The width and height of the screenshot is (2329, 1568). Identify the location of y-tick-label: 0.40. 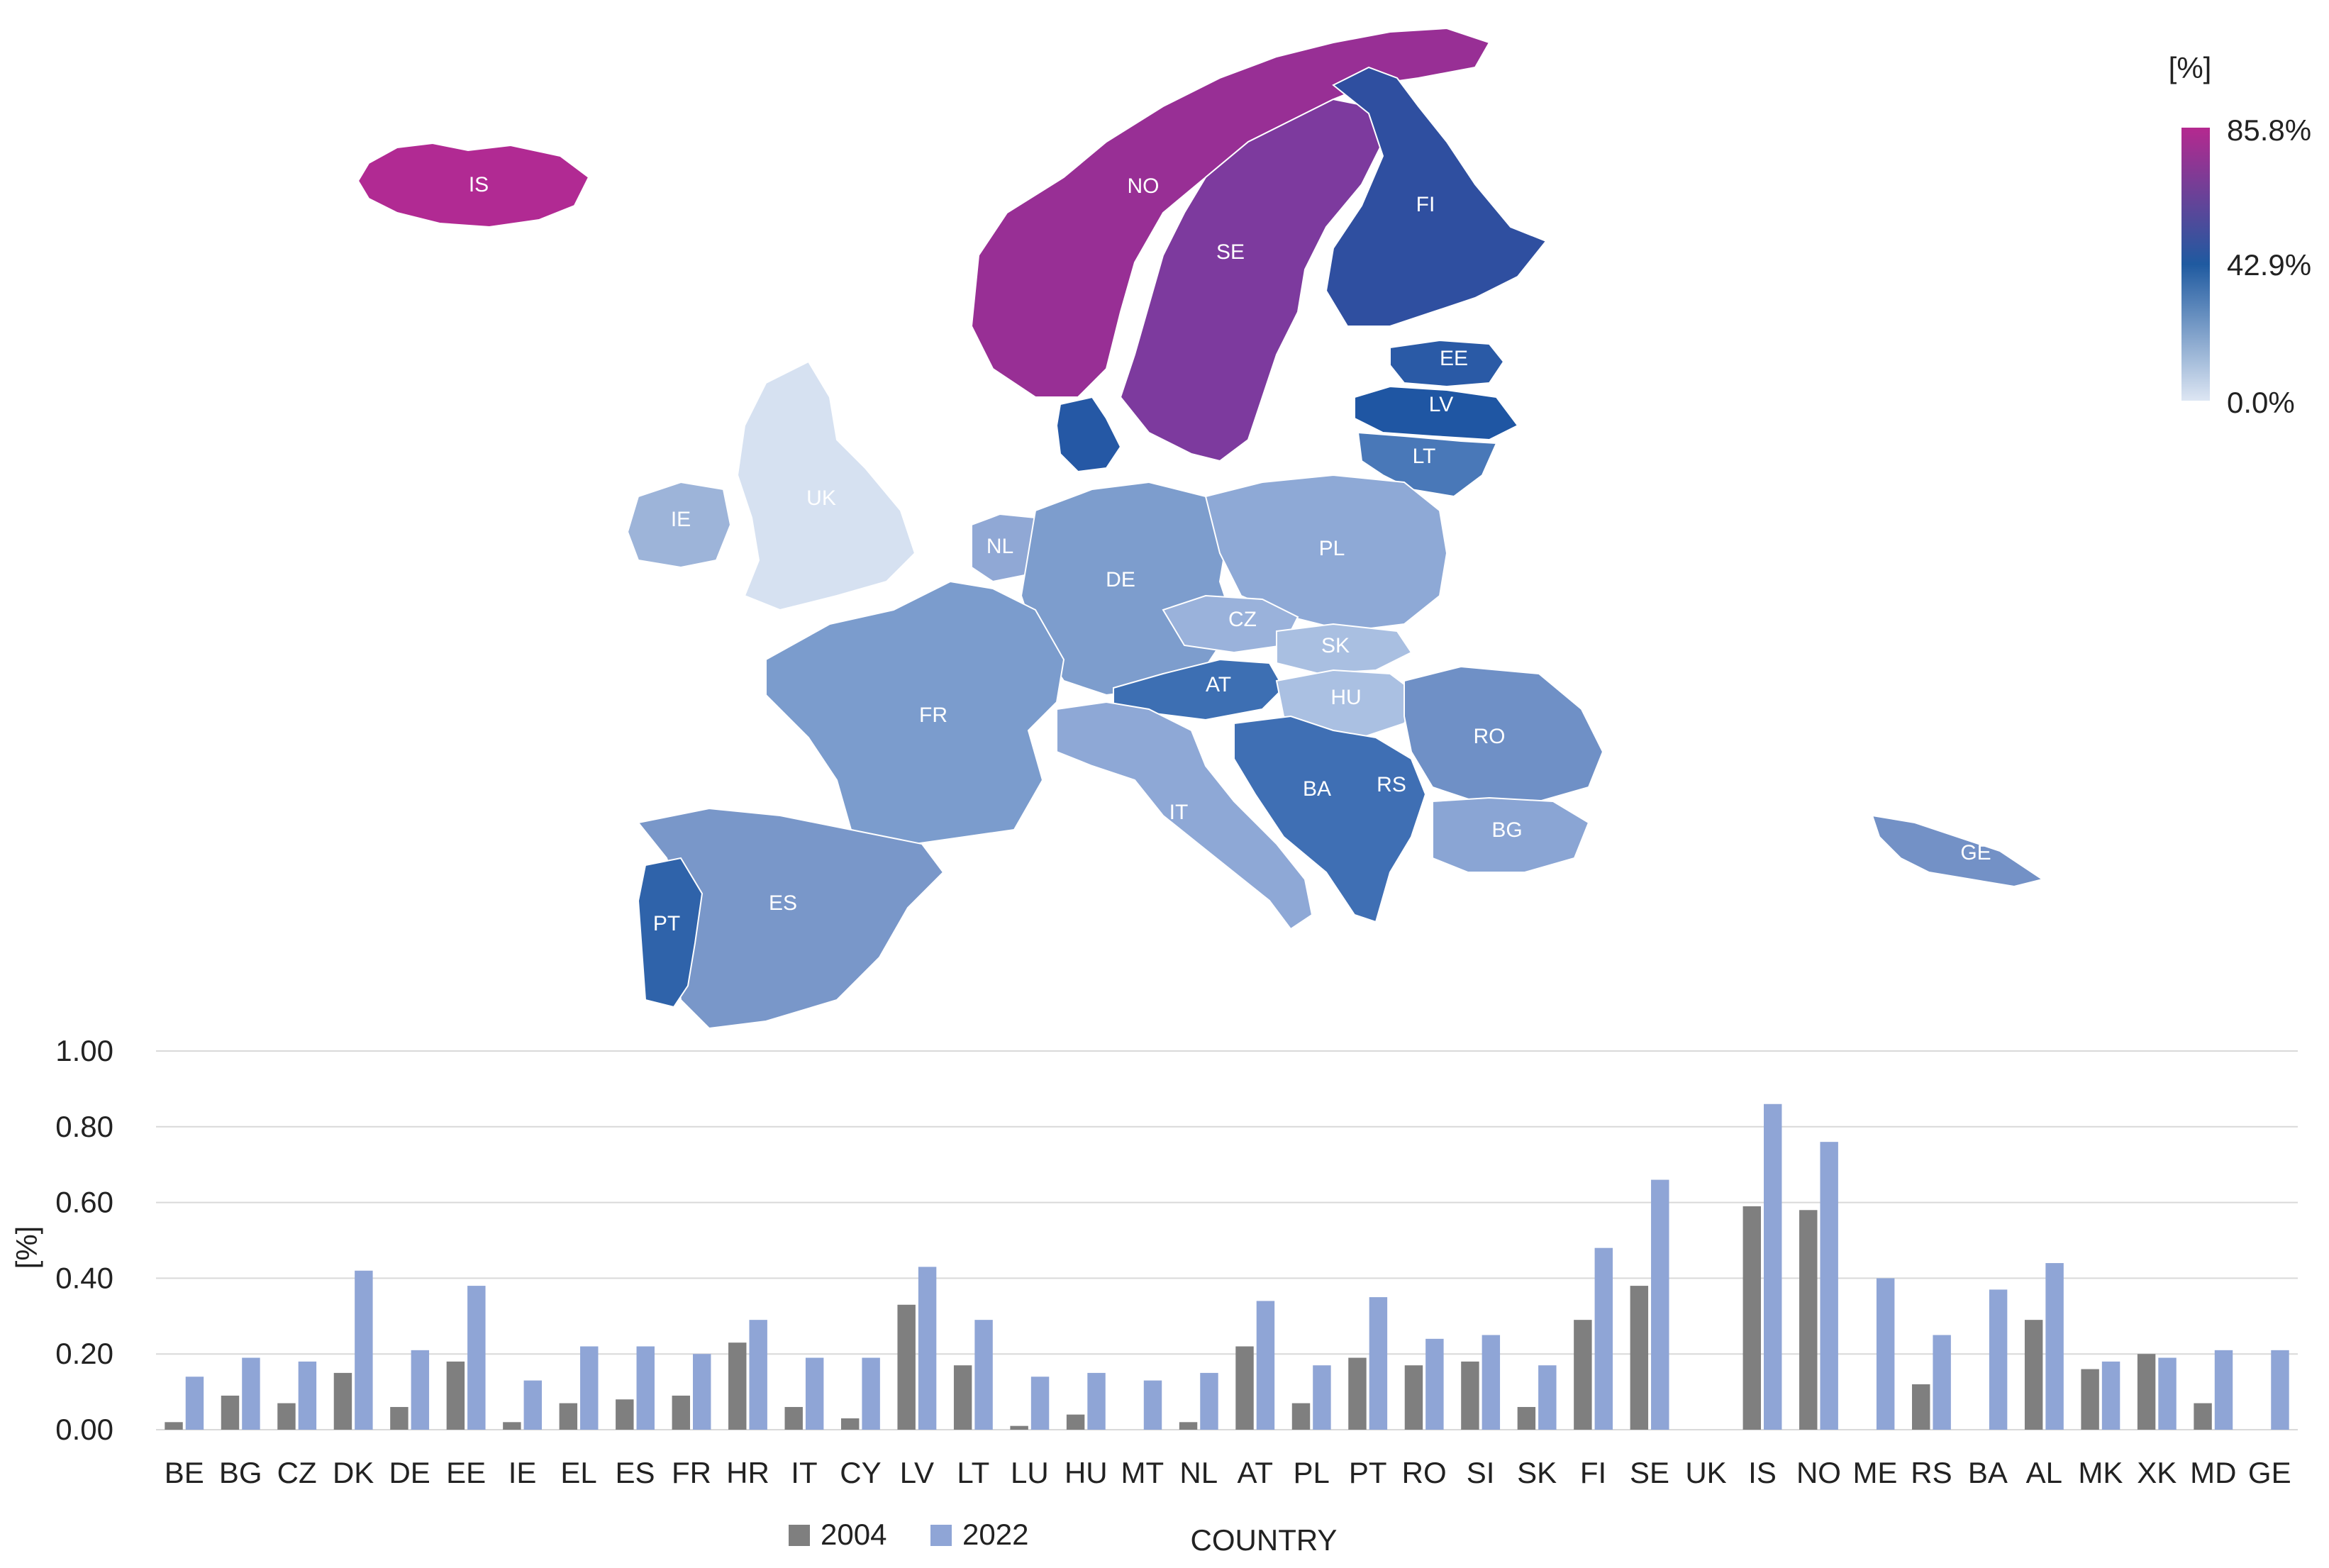
(84, 1277).